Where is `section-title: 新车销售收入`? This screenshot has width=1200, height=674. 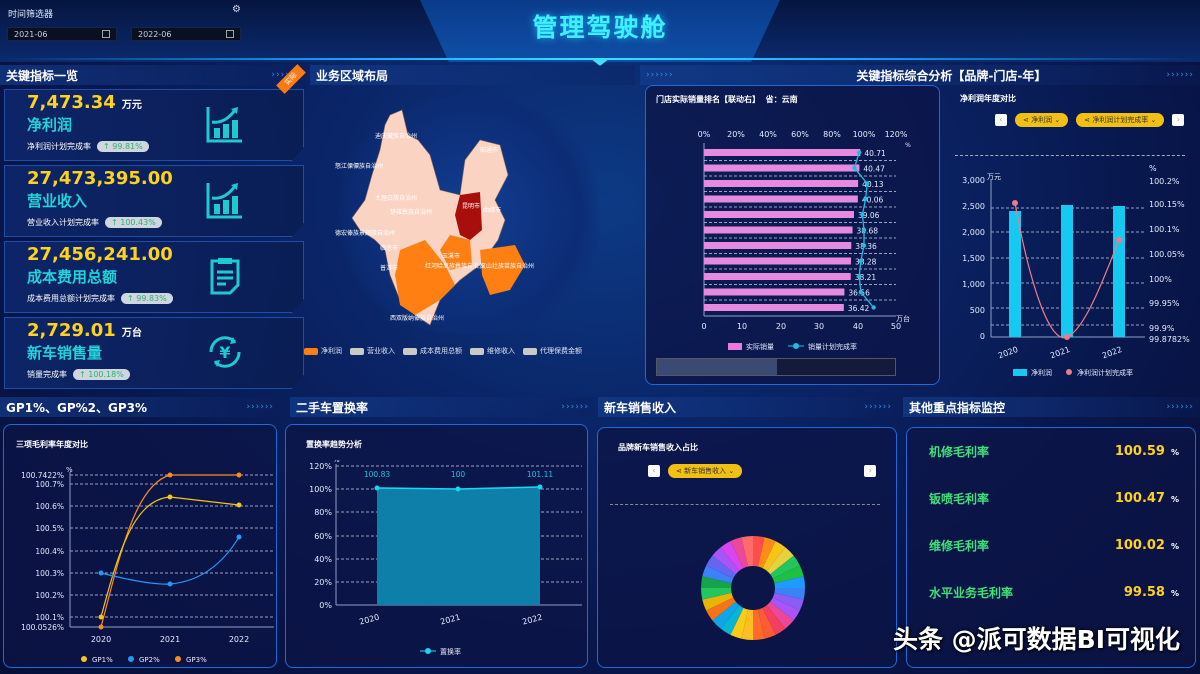
section-title: 新车销售收入 is located at coordinates (640, 407).